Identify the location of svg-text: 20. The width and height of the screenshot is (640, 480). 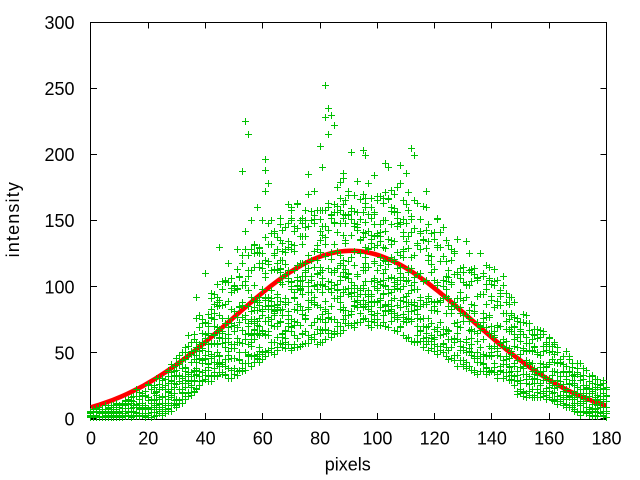
(148, 439).